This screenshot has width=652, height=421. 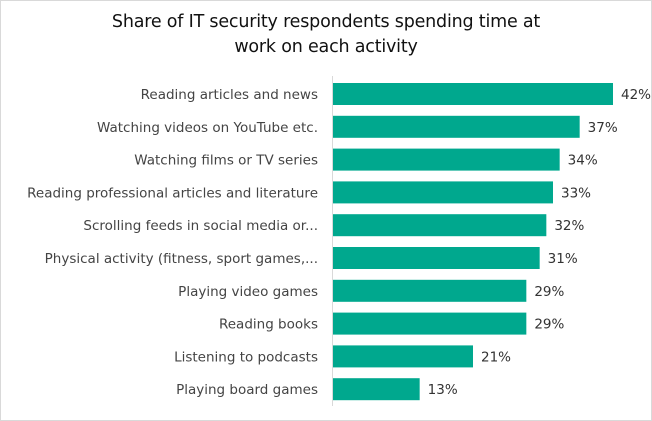 I want to click on category-label: Reading books, so click(x=268, y=325).